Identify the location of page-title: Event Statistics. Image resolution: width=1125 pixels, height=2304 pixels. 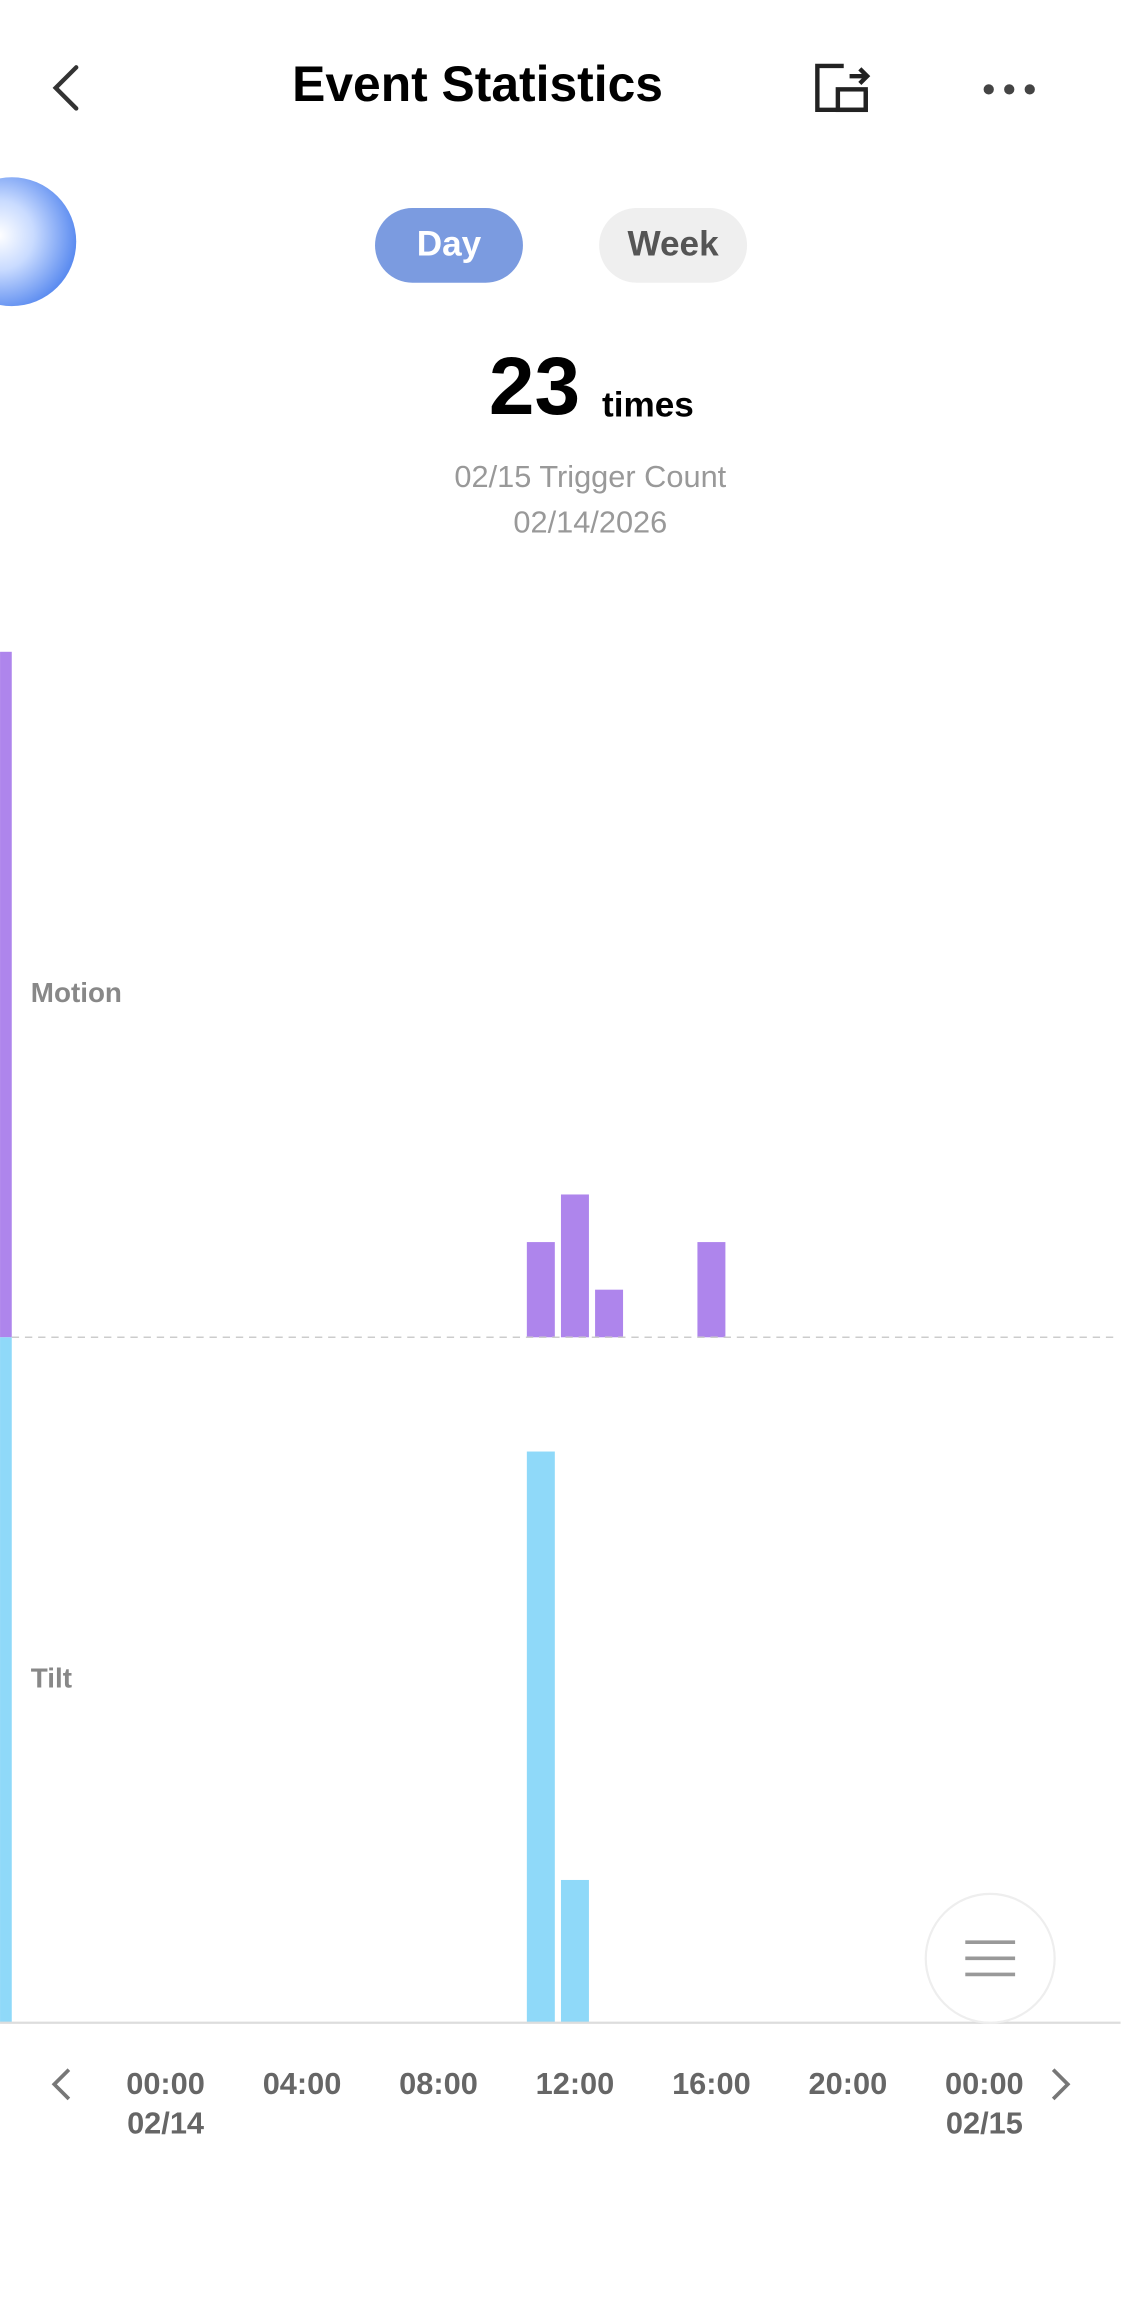
(477, 84).